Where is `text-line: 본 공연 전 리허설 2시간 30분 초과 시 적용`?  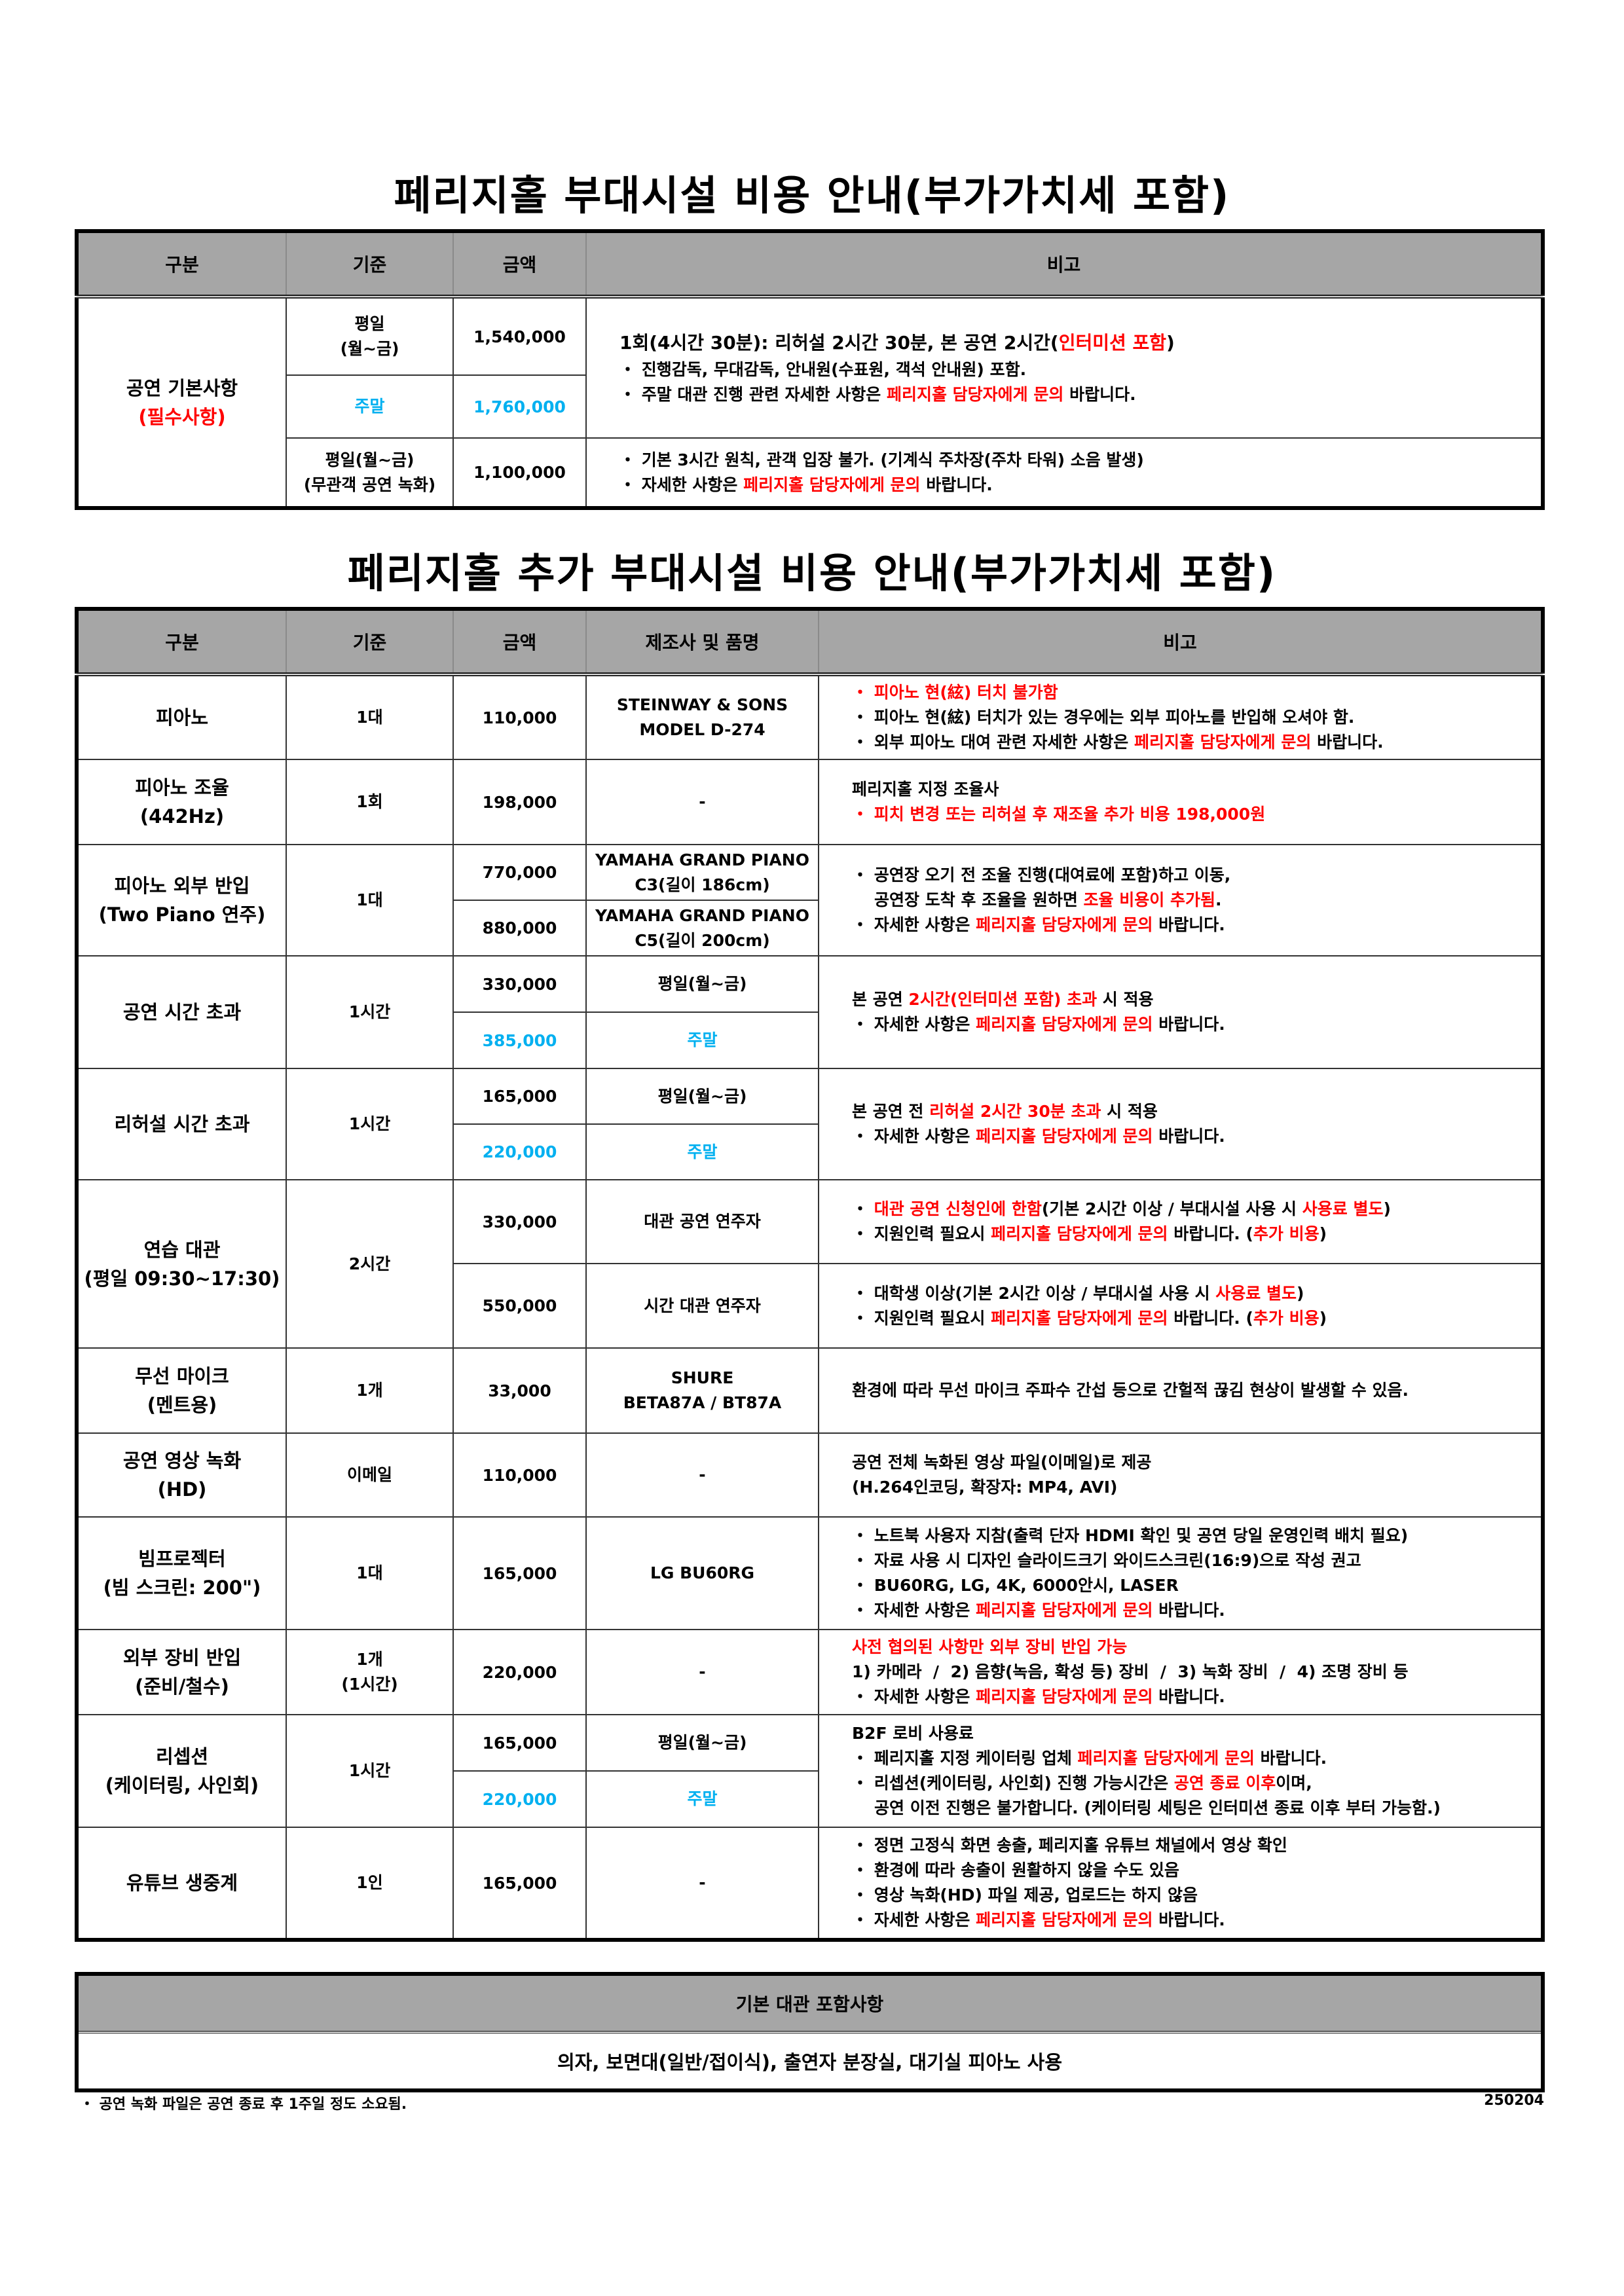
text-line: 본 공연 전 리허설 2시간 30분 초과 시 적용 is located at coordinates (1196, 1111).